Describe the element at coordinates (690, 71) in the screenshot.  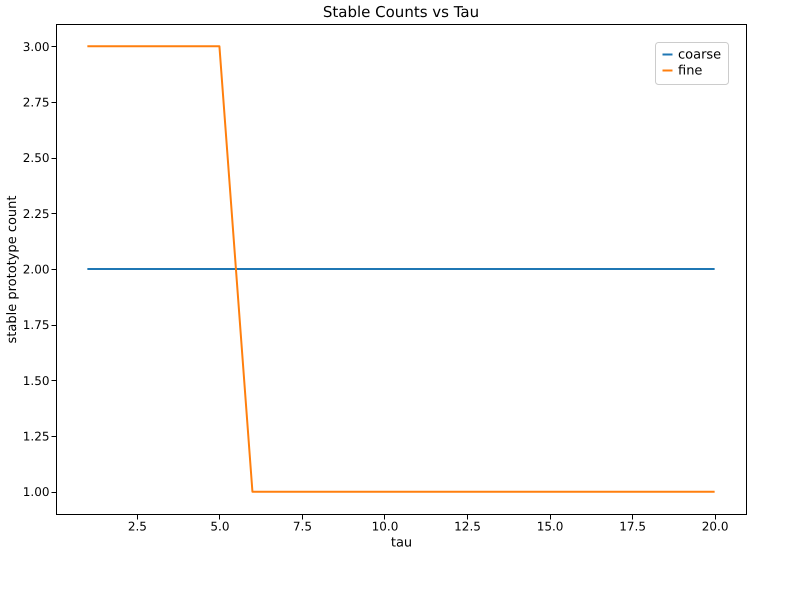
I see `legend-label: fine` at that location.